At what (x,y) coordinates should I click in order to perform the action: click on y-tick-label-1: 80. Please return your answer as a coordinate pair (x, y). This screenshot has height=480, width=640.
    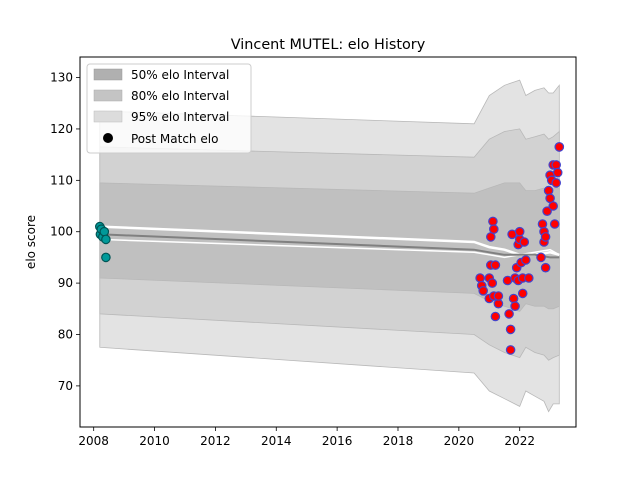
    Looking at the image, I should click on (65, 335).